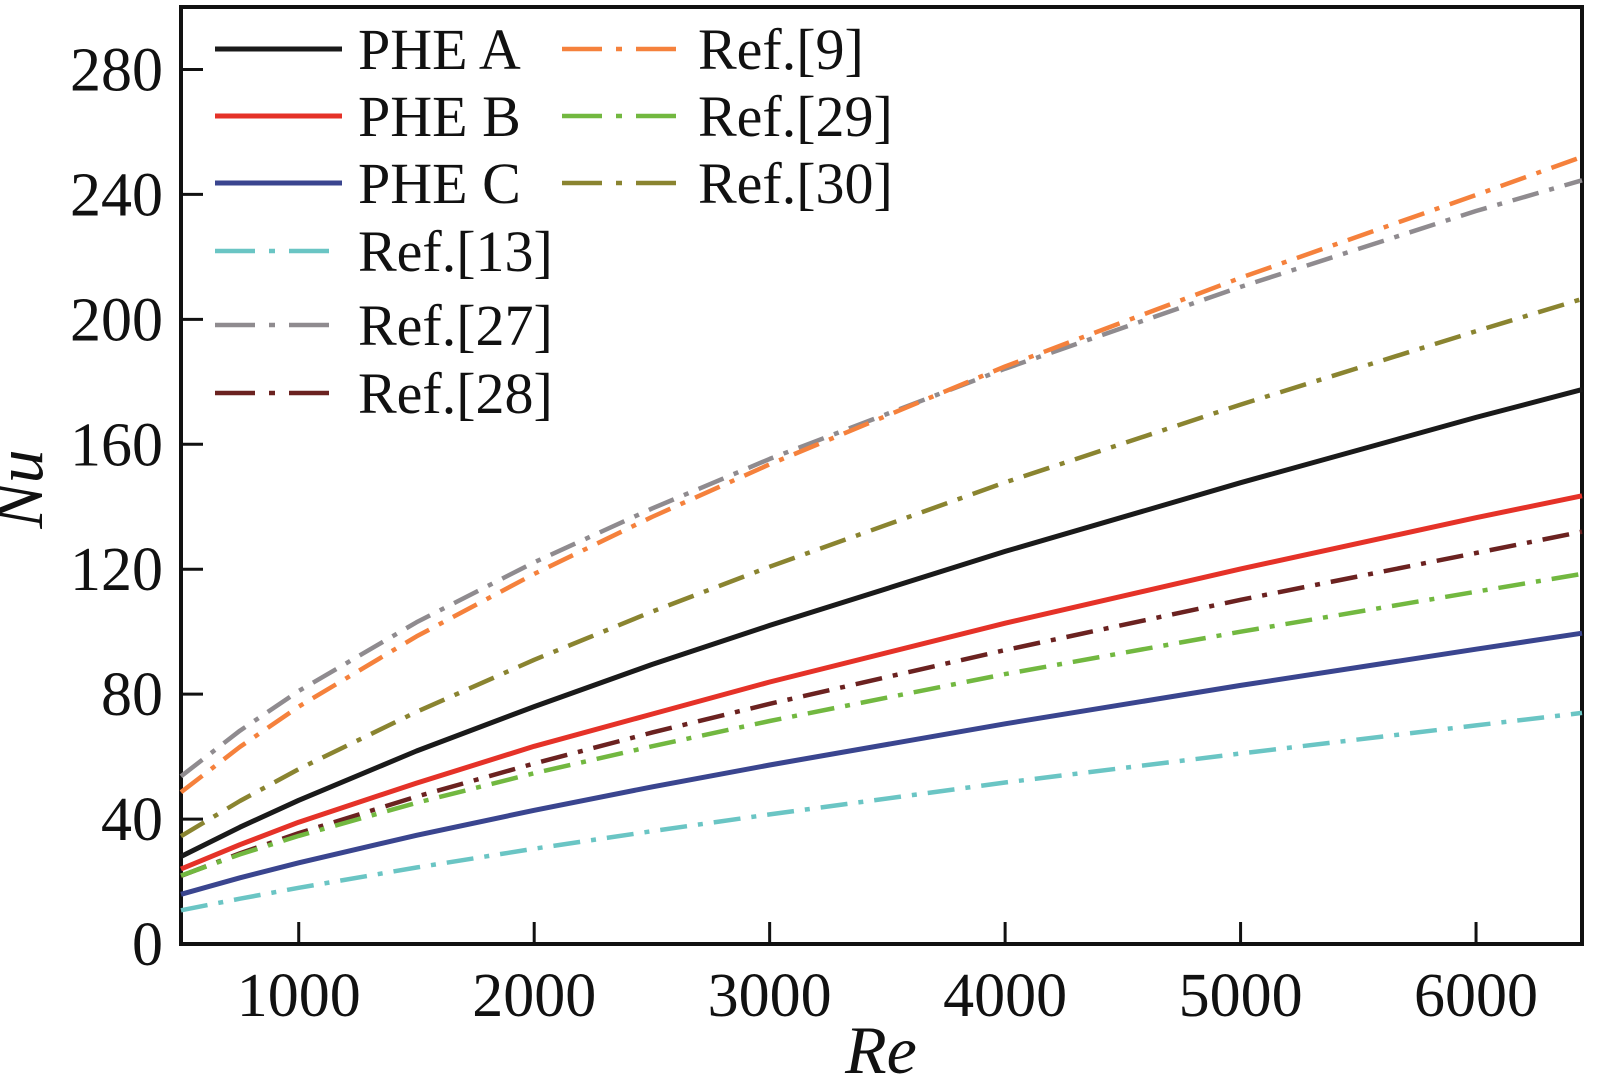 The image size is (1600, 1091). What do you see at coordinates (1241, 996) in the screenshot?
I see `x-tick-label: 5000` at bounding box center [1241, 996].